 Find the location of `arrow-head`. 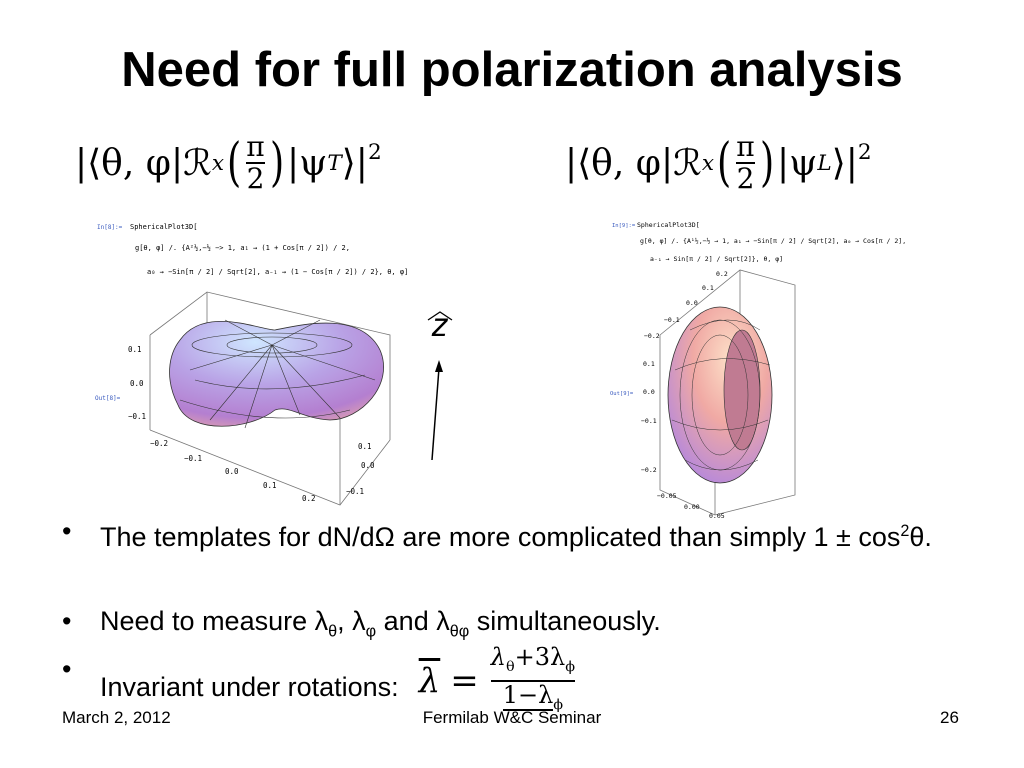

arrow-head is located at coordinates (439, 366).